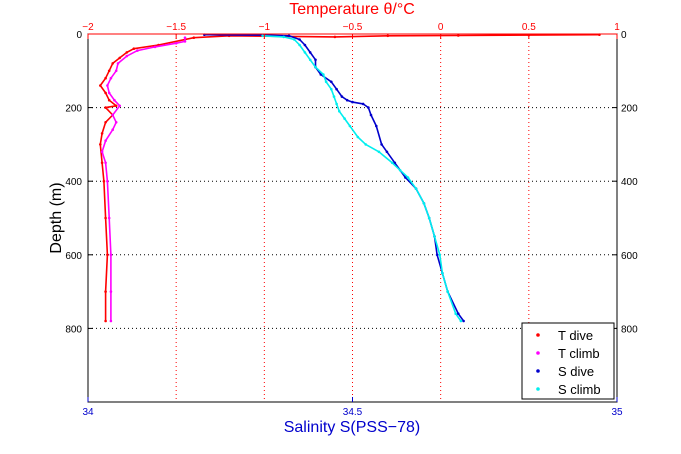 This screenshot has height=454, width=681. Describe the element at coordinates (73, 329) in the screenshot. I see `depth-tick-label-left: 800` at that location.